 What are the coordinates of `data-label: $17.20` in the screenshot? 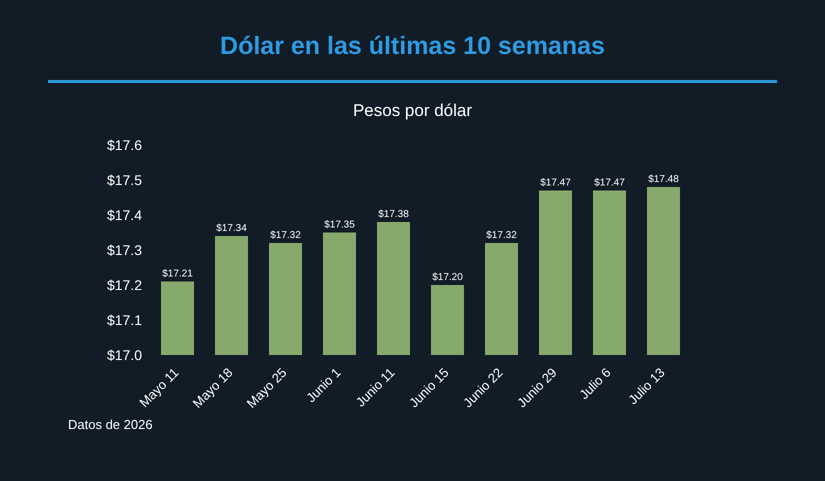 It's located at (448, 277).